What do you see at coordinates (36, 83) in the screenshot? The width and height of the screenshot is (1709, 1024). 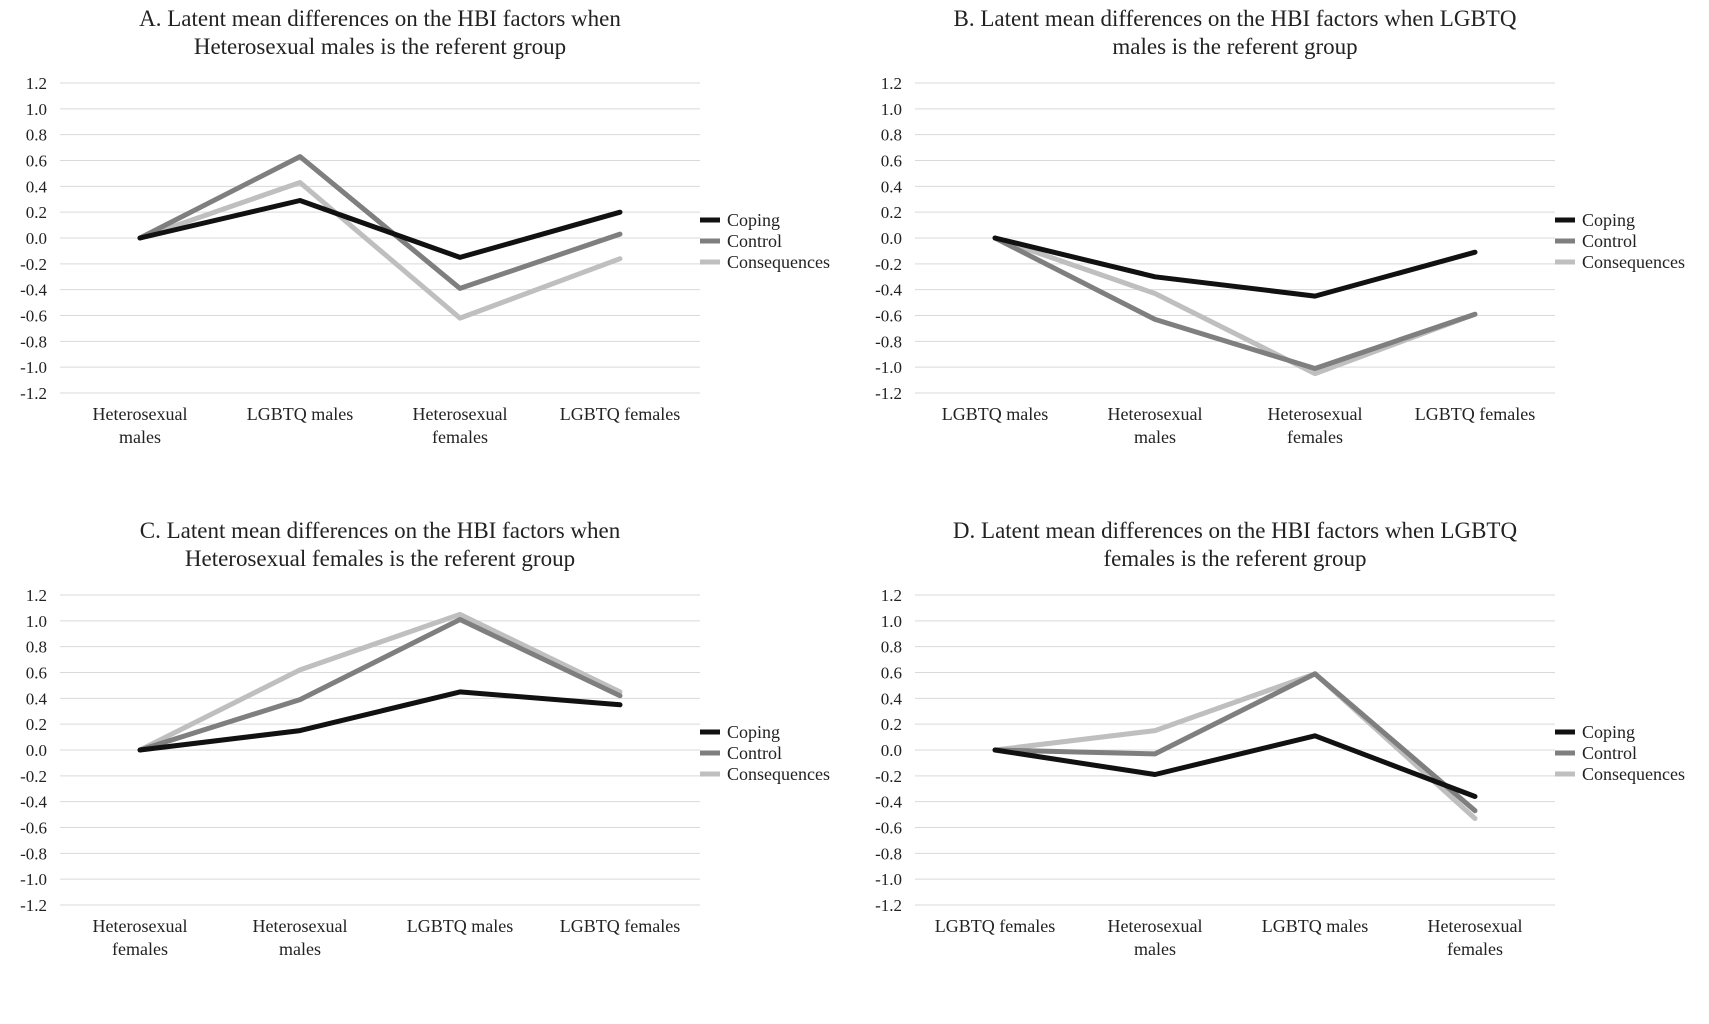 I see `chart-a-y-tick-label: 1.2` at bounding box center [36, 83].